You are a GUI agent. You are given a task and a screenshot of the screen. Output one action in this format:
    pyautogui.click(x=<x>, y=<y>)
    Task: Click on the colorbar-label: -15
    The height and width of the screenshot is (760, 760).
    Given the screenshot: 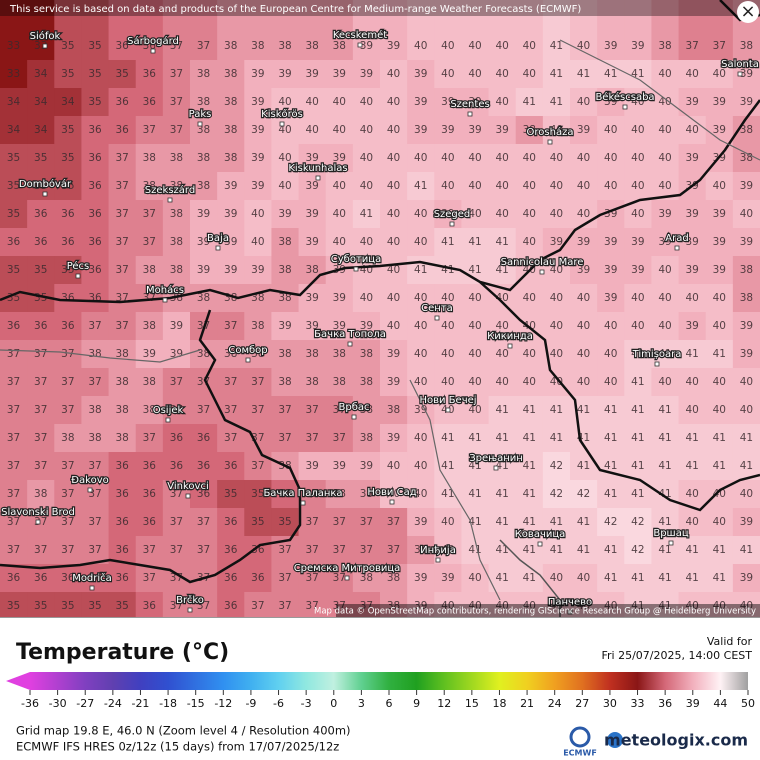 What is the action you would take?
    pyautogui.click(x=196, y=703)
    